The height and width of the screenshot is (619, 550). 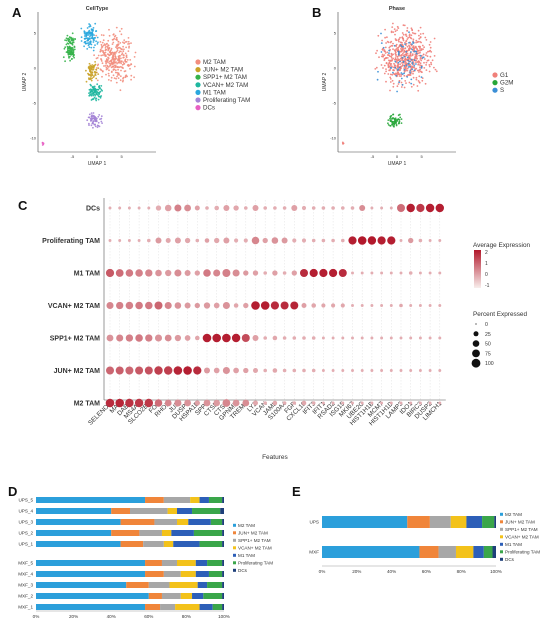 I want to click on d-x-tick: 80%, so click(x=186, y=616).